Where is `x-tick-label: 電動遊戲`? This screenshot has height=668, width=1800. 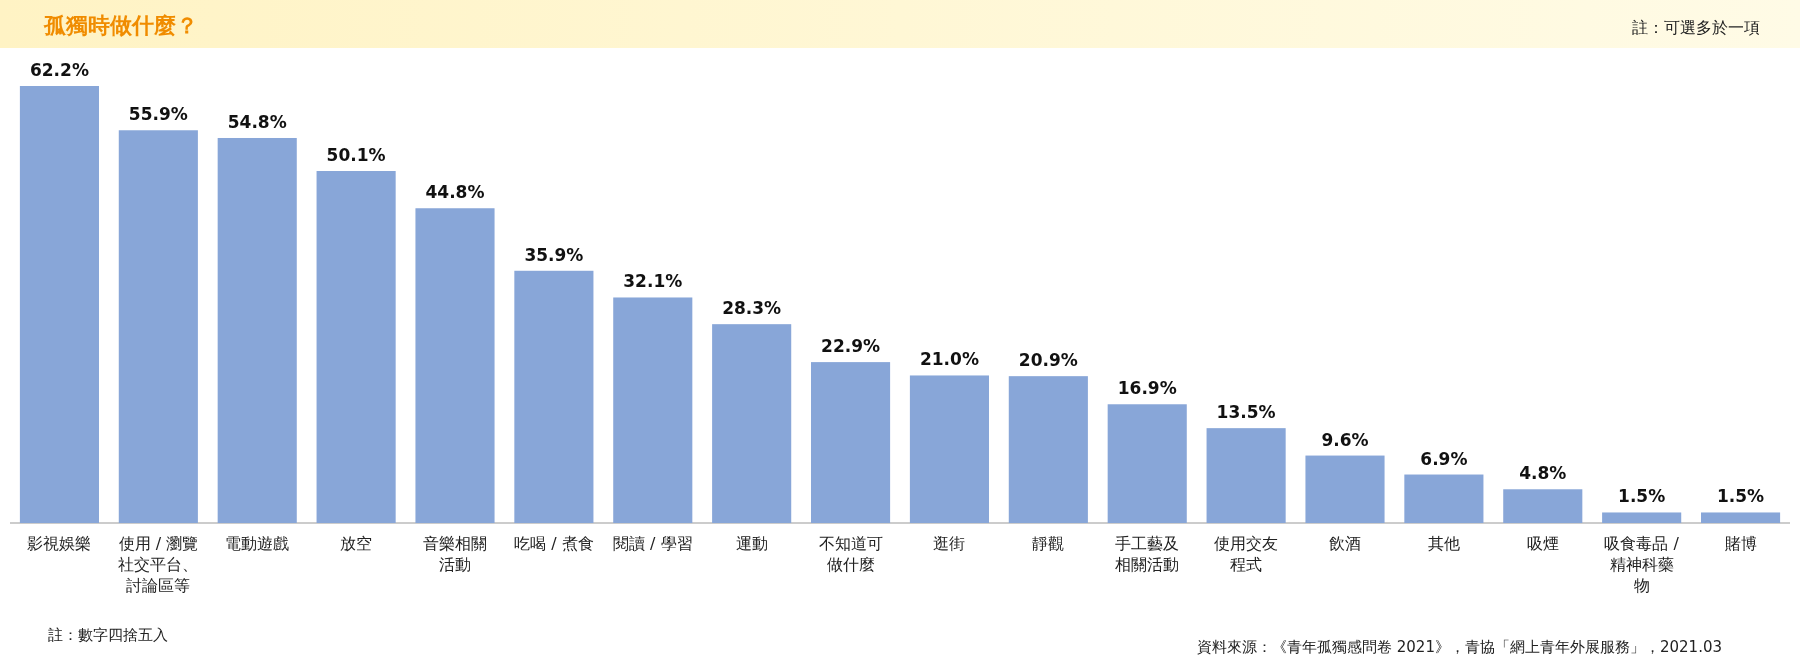 x-tick-label: 電動遊戲 is located at coordinates (257, 543).